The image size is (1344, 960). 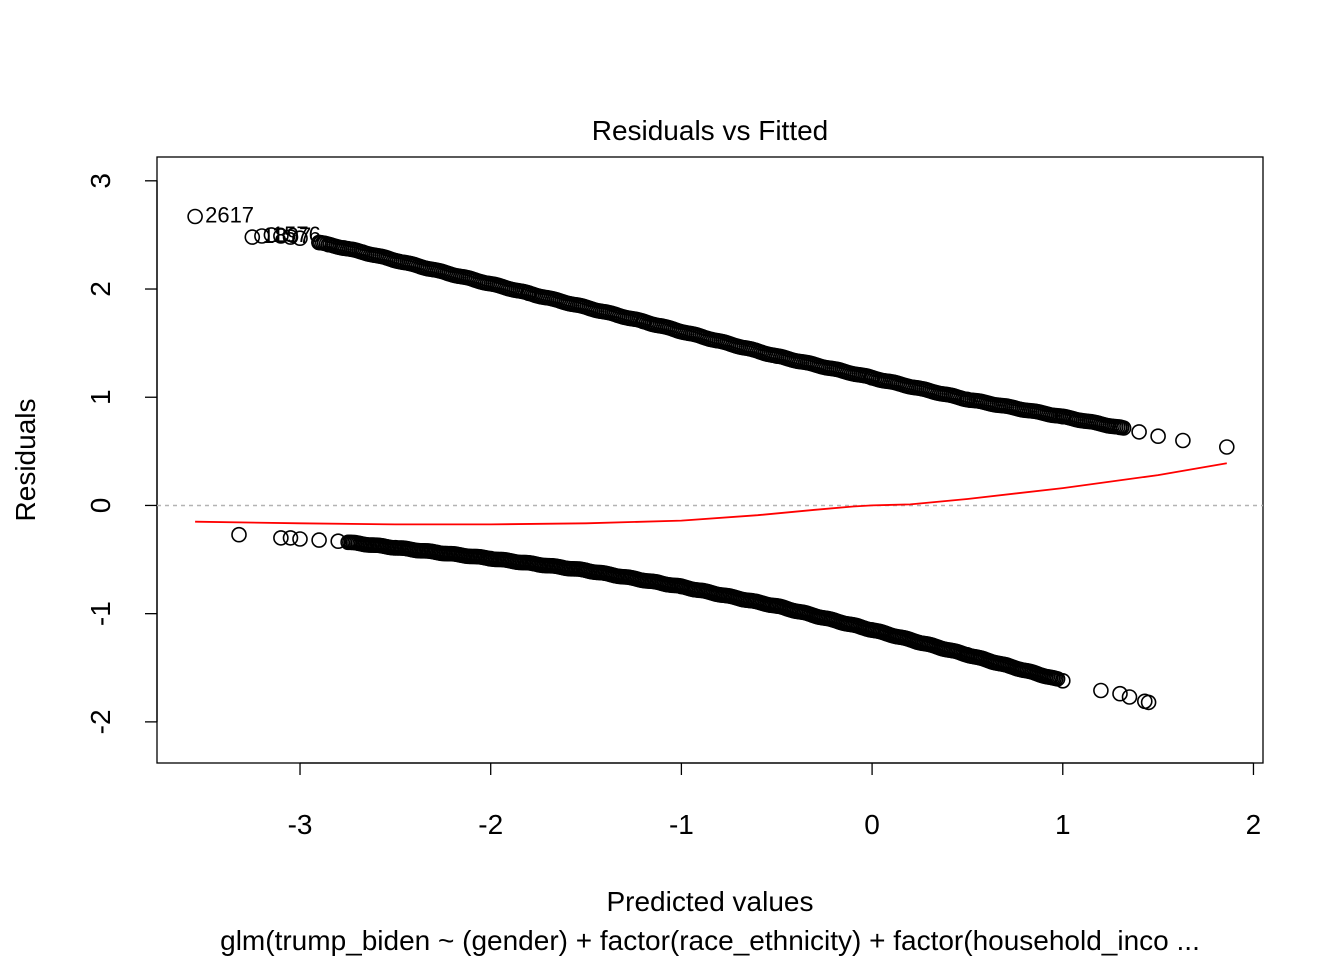 I want to click on y-tick-label: 2, so click(x=100, y=289).